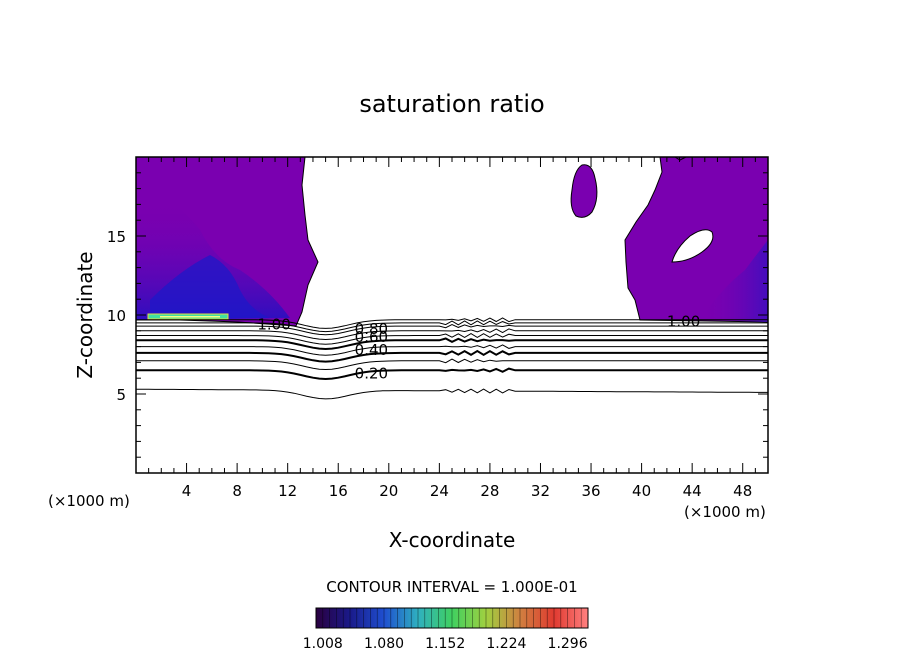  I want to click on contour-lines, so click(452, 358).